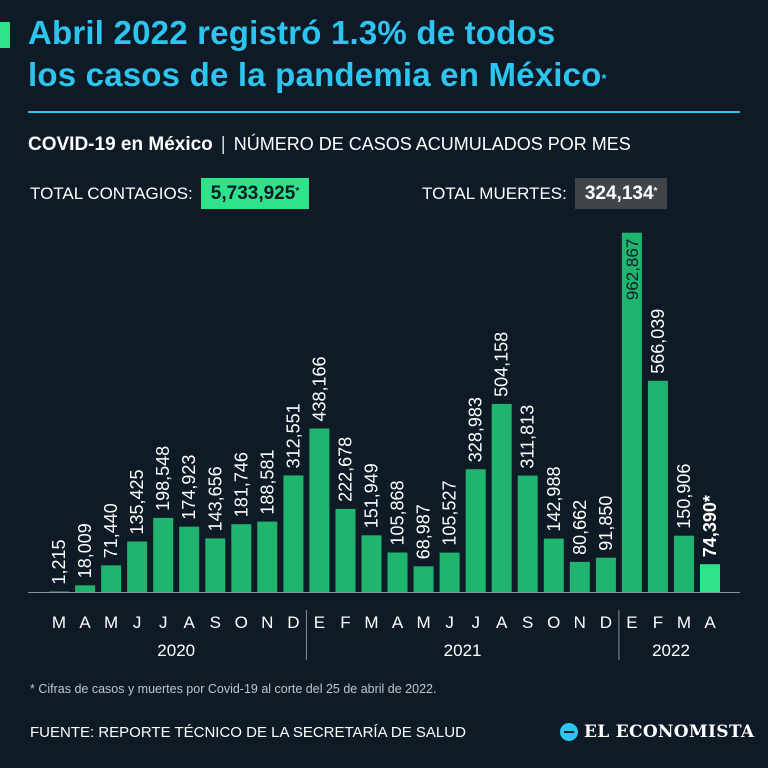 The width and height of the screenshot is (768, 768). What do you see at coordinates (502, 364) in the screenshot?
I see `bar-label-17: 504,158` at bounding box center [502, 364].